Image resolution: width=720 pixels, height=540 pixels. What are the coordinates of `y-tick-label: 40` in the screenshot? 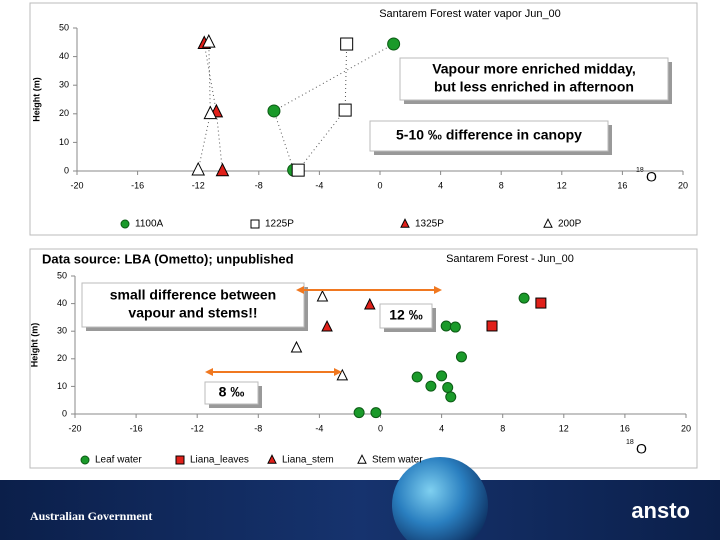 It's located at (62, 303).